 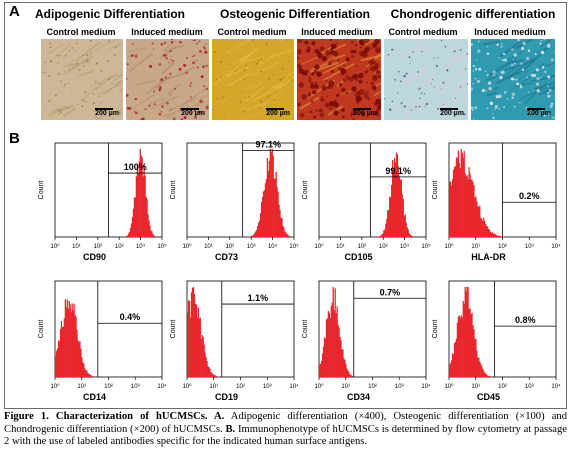 What do you see at coordinates (295, 14) in the screenshot?
I see `osteogenic-title: Osteogenic Differentiation` at bounding box center [295, 14].